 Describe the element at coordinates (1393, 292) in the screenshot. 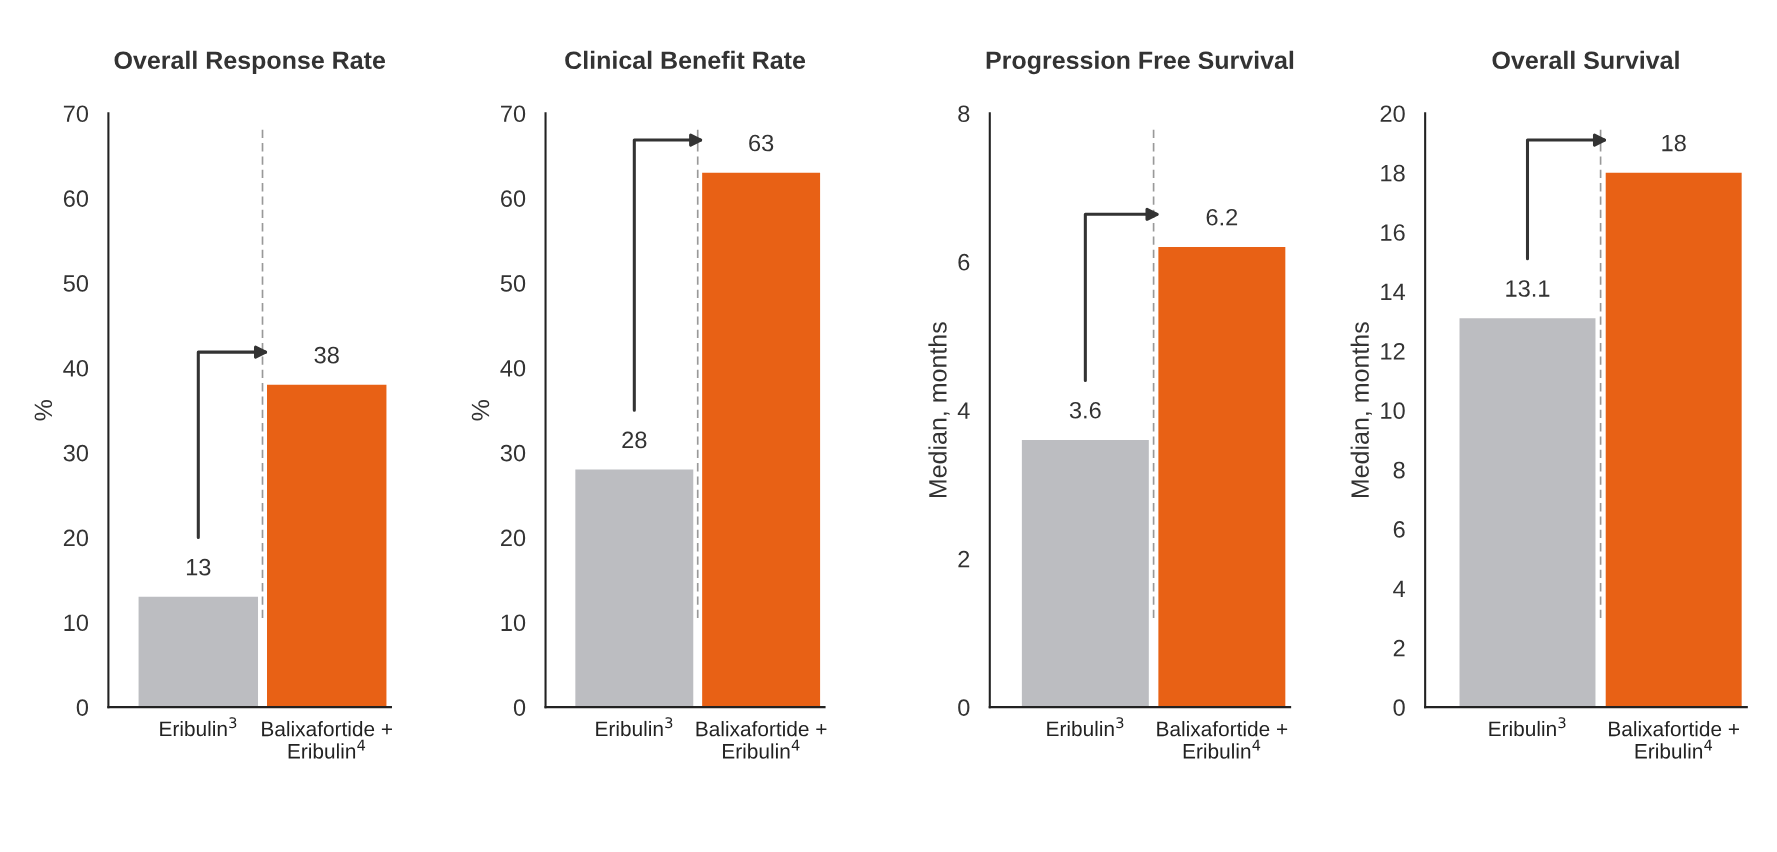

I see `y-tick-label: 14` at that location.